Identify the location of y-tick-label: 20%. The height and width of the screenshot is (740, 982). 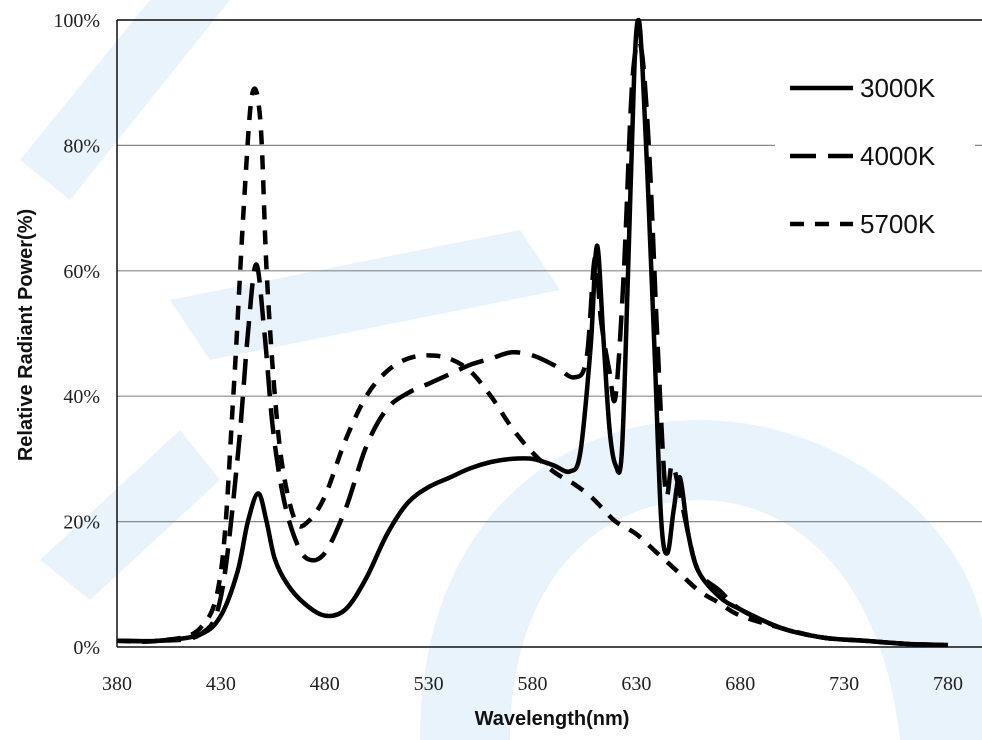
(81, 523).